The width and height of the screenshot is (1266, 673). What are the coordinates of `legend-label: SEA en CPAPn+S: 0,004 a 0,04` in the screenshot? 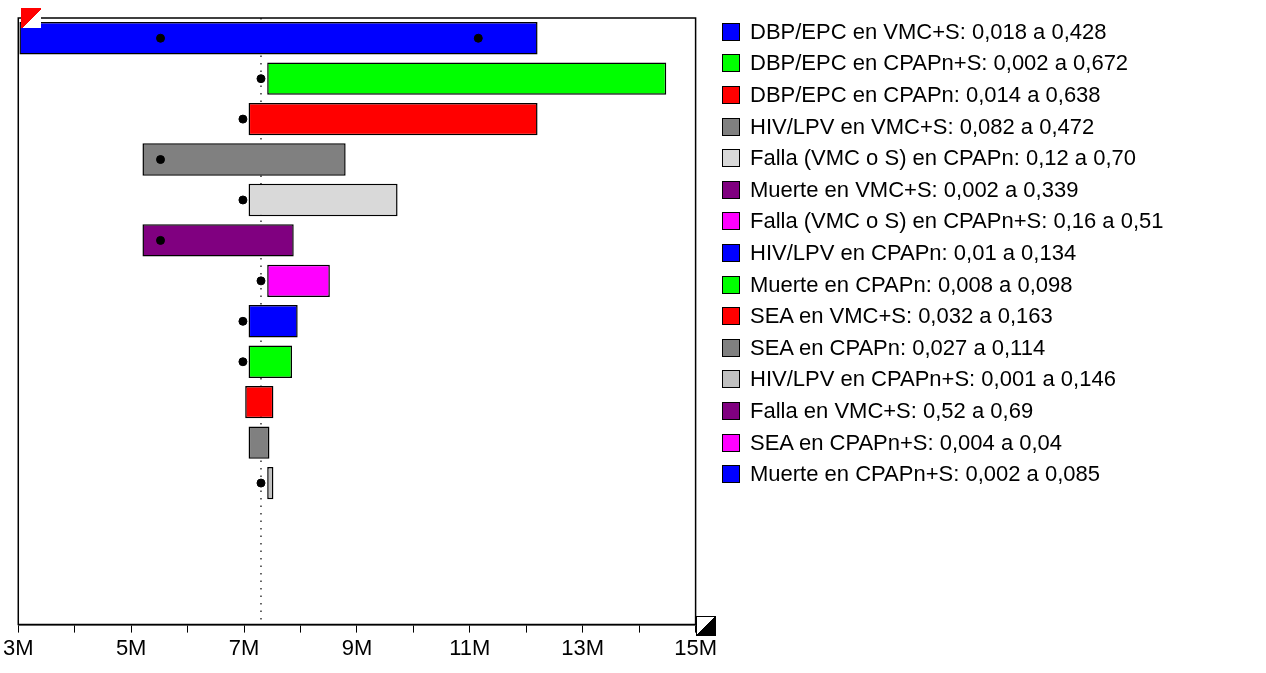 It's located at (906, 442).